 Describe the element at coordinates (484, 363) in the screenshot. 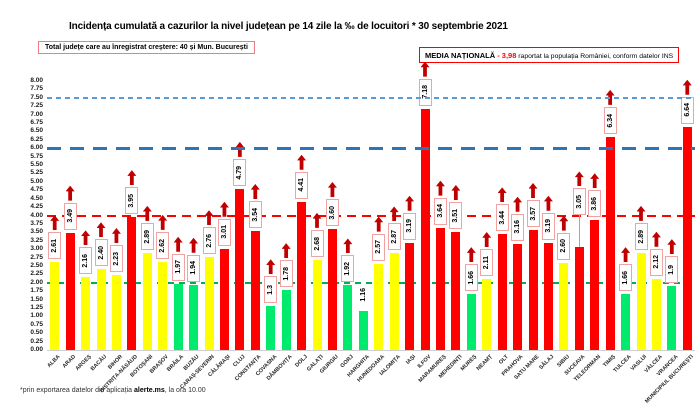

I see `x-axis-label: NEAMȚ` at that location.